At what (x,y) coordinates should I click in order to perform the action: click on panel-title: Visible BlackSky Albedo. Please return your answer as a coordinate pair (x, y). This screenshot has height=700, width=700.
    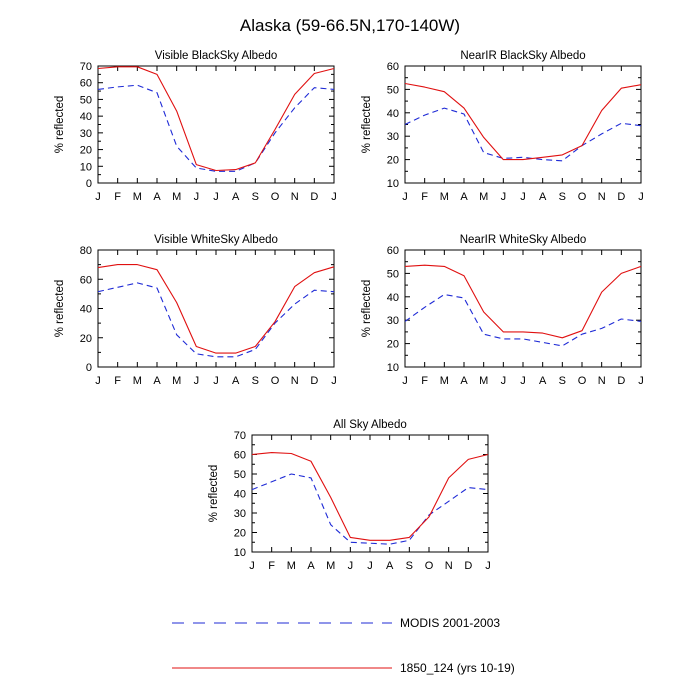
    Looking at the image, I should click on (216, 56).